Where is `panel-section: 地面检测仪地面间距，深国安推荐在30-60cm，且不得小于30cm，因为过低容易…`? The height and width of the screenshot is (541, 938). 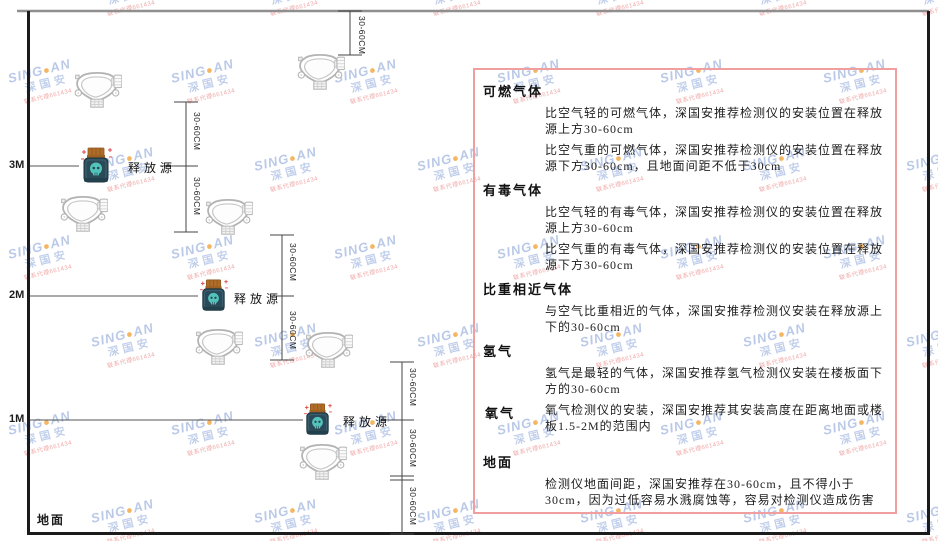 panel-section: 地面检测仪地面间距，深国安推荐在30-60cm，且不得小于30cm，因为过低容易… is located at coordinates (683, 480).